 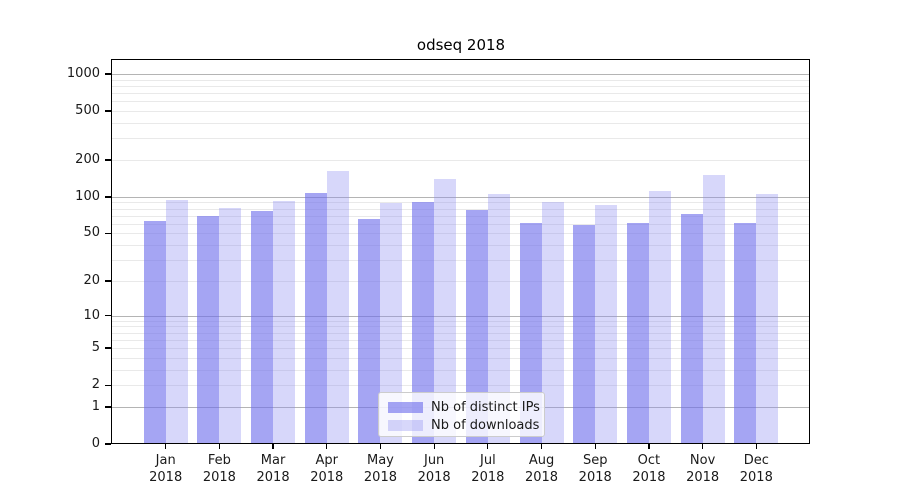 What do you see at coordinates (87, 196) in the screenshot?
I see `y-tick-label: 100` at bounding box center [87, 196].